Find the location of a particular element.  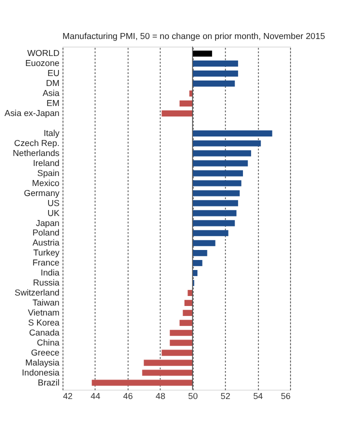

y-tick-label: Asia is located at coordinates (51, 93).